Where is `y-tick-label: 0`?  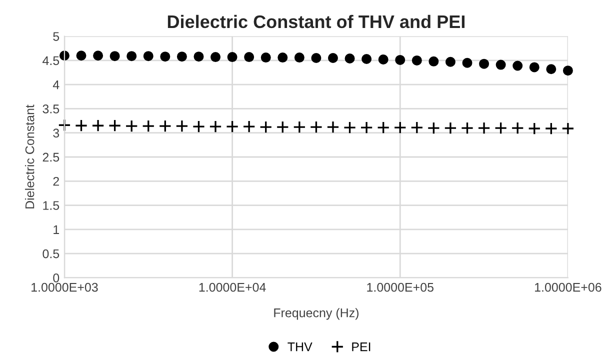 y-tick-label: 0 is located at coordinates (56, 277).